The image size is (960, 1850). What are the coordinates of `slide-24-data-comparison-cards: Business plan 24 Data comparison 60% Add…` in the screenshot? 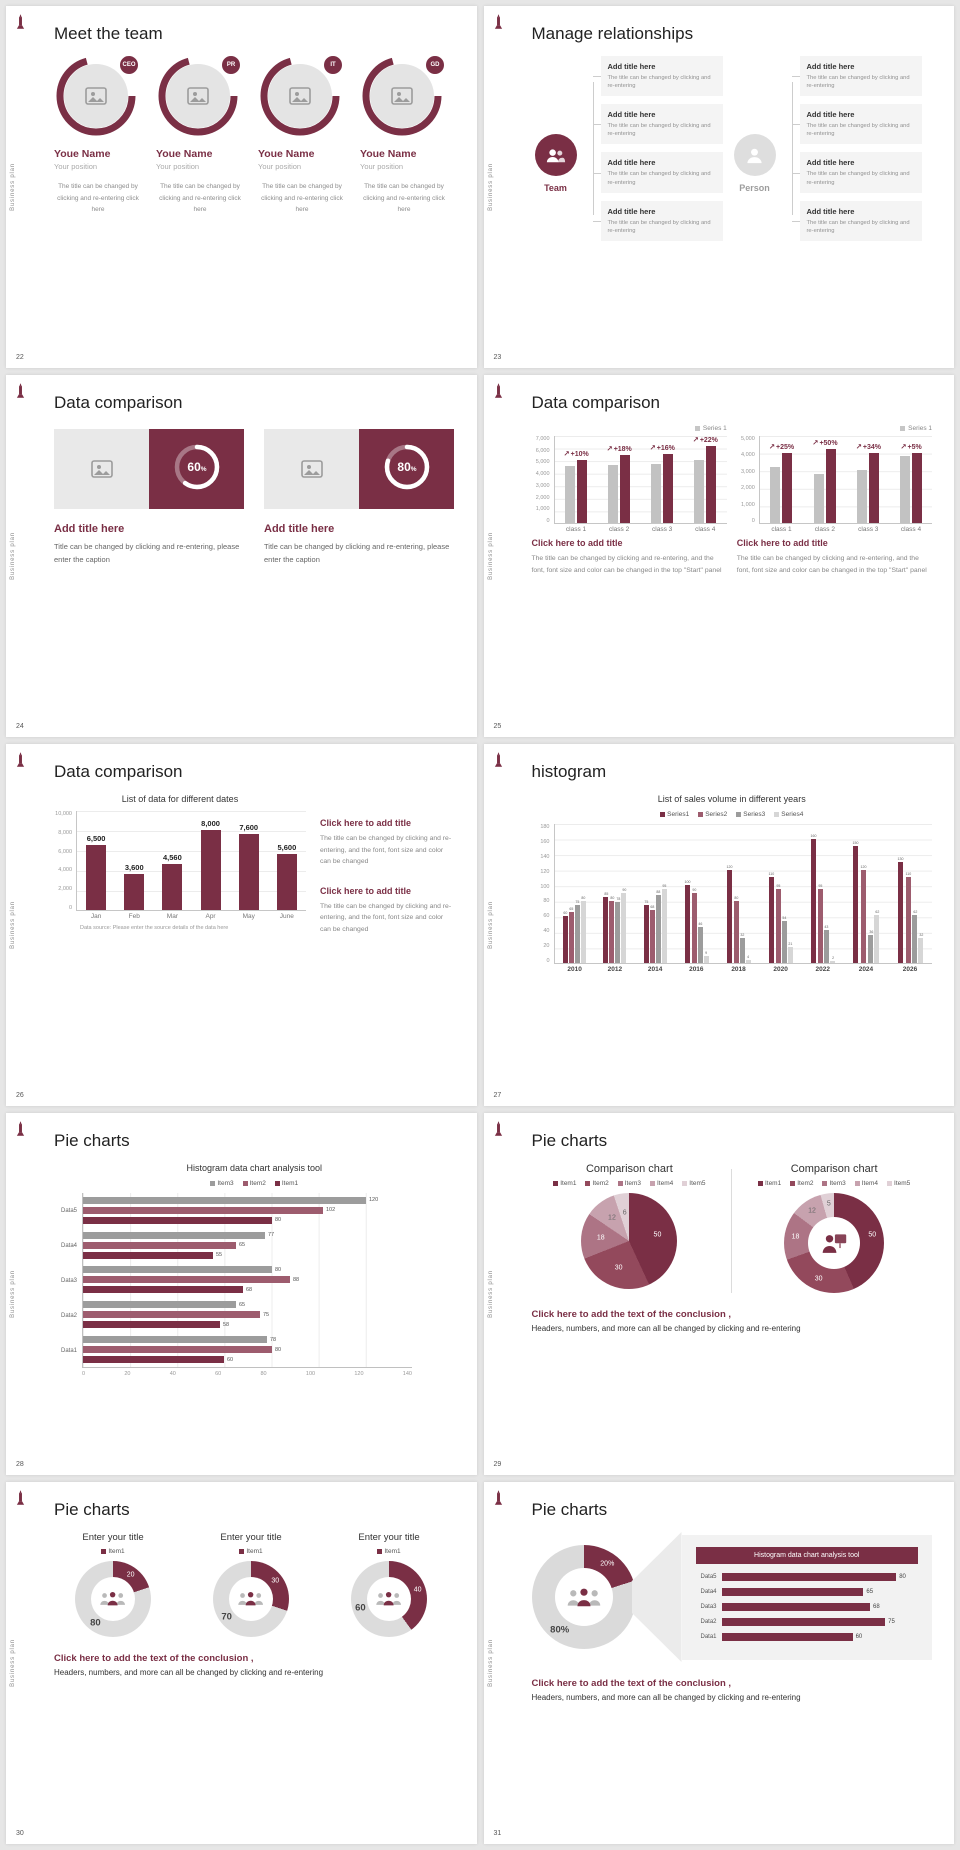 It's located at (241, 556).